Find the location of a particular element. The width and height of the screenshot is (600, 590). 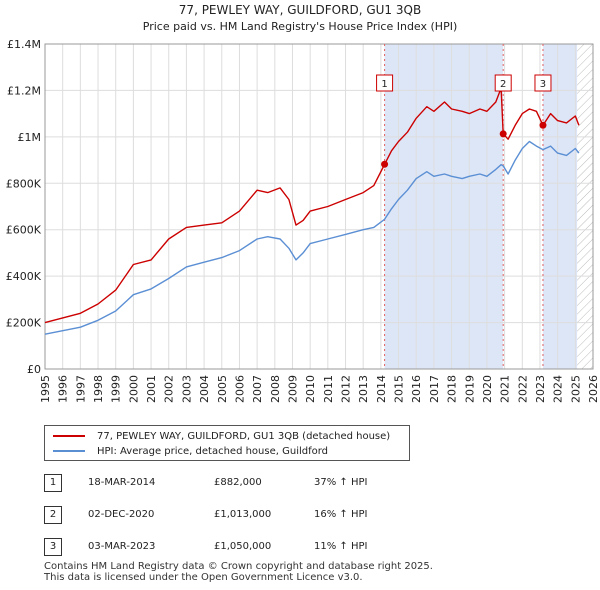

sale-label-number: 2 is located at coordinates (503, 84).